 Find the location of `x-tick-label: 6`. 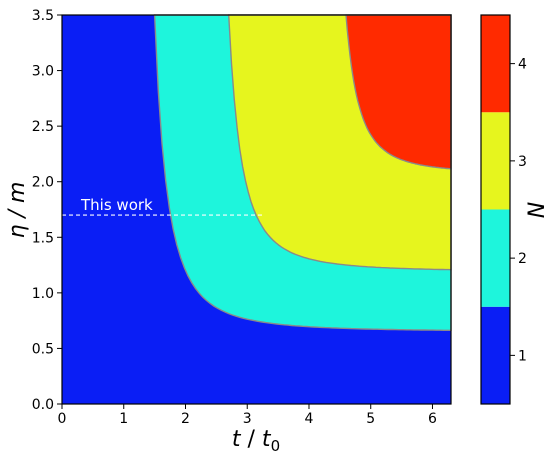

x-tick-label: 6 is located at coordinates (432, 419).